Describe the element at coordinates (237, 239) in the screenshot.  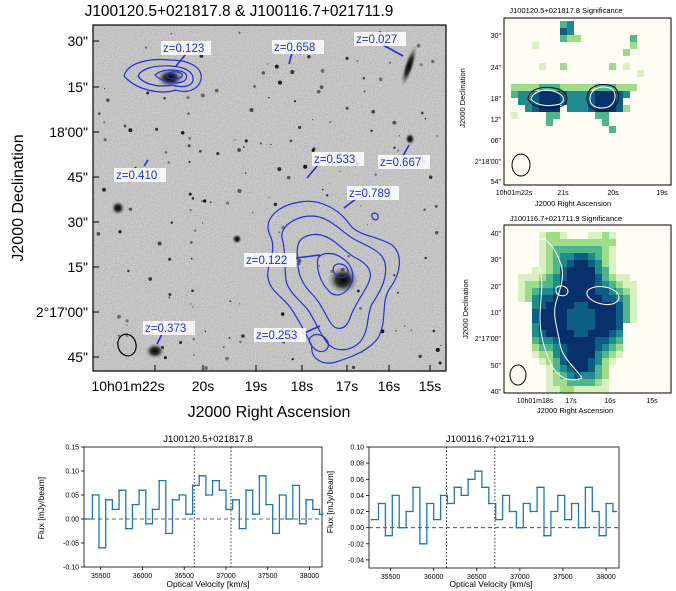
I see `galaxy-mid` at that location.